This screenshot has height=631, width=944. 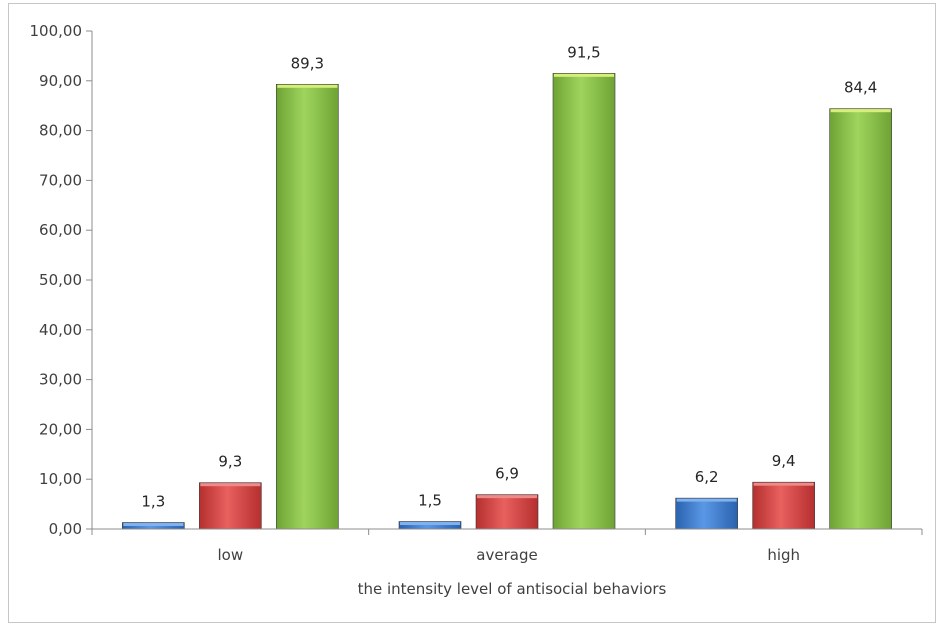 I want to click on y-tick-label: 0,00, so click(x=65, y=529).